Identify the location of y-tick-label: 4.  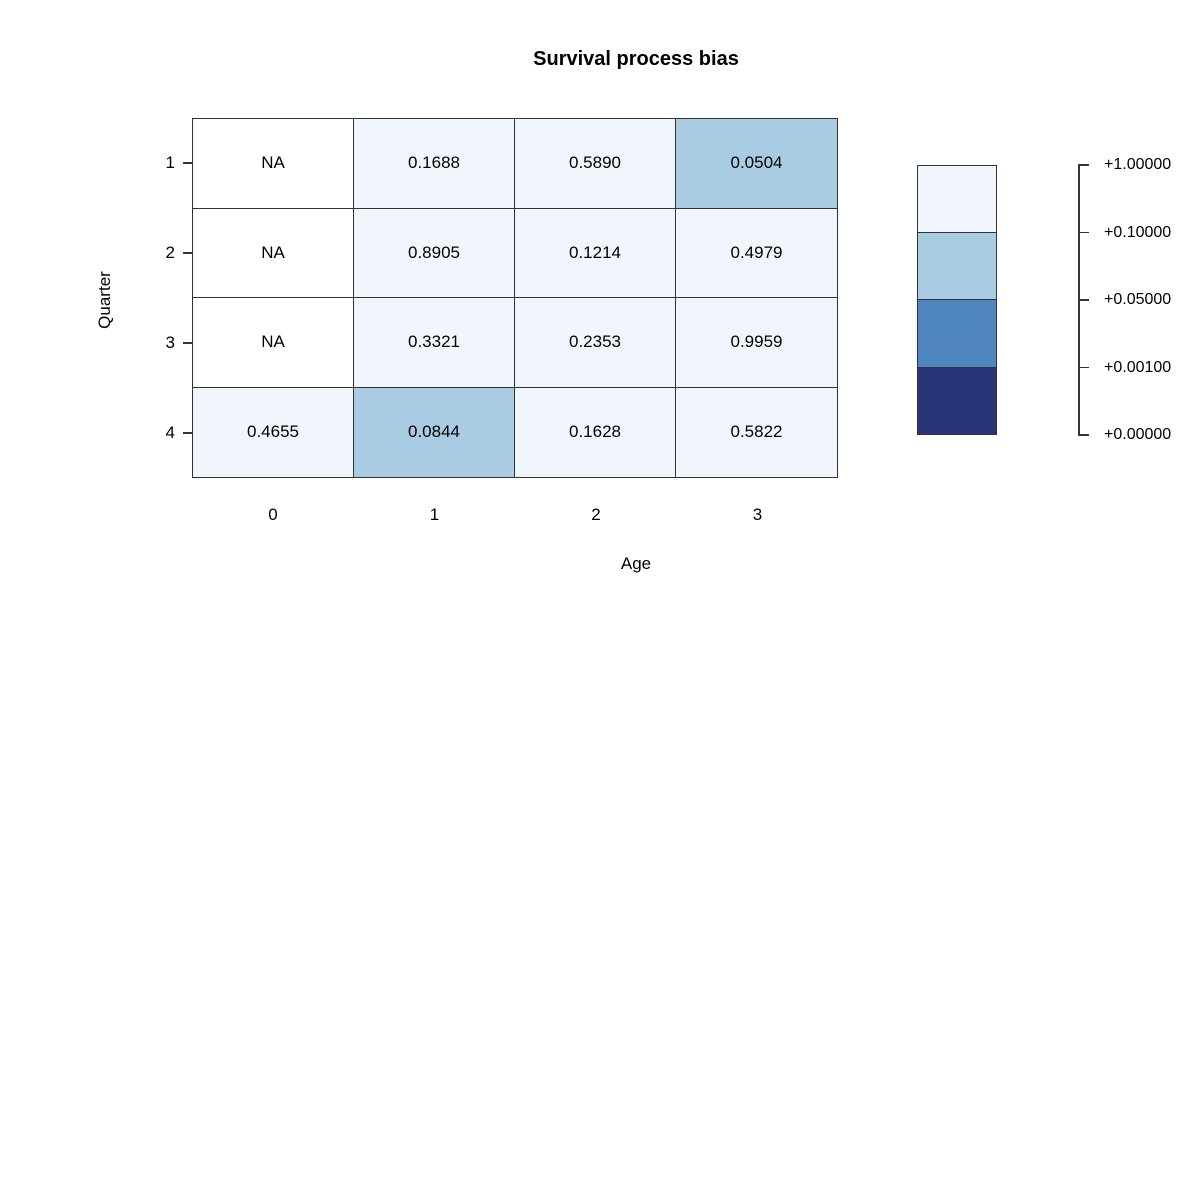
(170, 432).